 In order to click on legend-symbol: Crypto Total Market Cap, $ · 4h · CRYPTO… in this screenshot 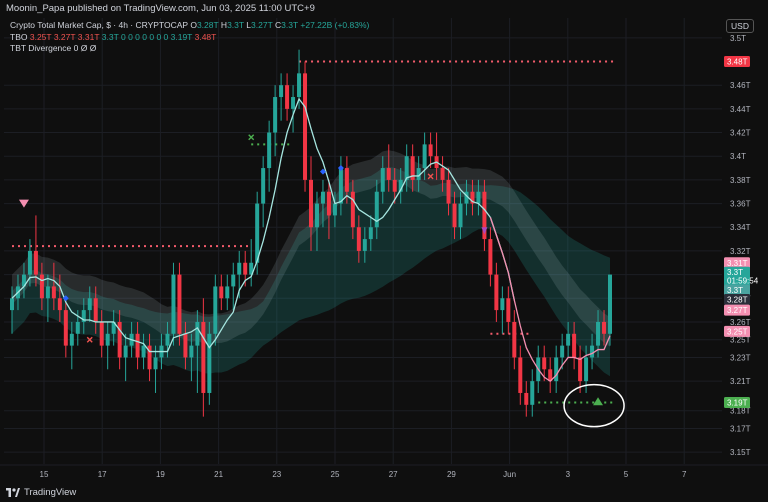, I will do `click(99, 25)`.